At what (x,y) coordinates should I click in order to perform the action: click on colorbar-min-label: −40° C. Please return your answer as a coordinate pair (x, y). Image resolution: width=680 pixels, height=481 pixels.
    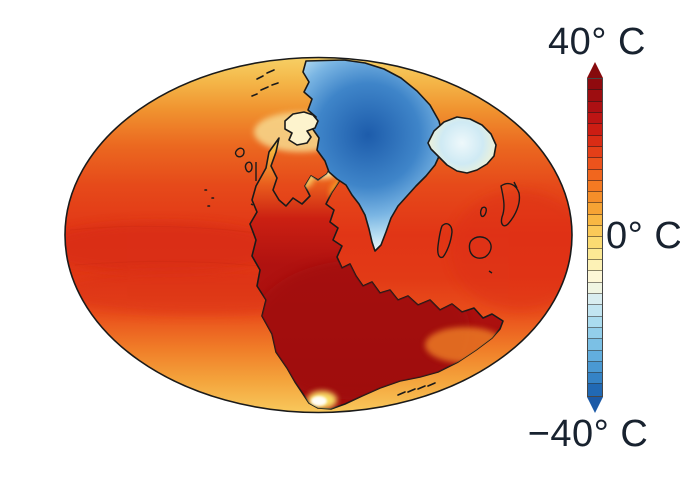
    Looking at the image, I should click on (588, 434).